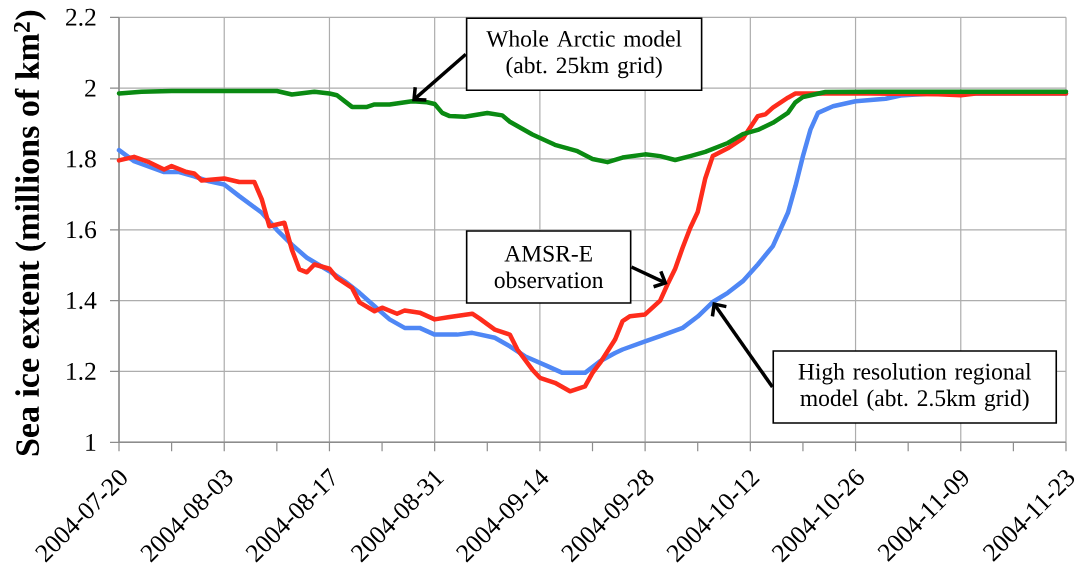  I want to click on y-tick-label: 1.6, so click(82, 230).